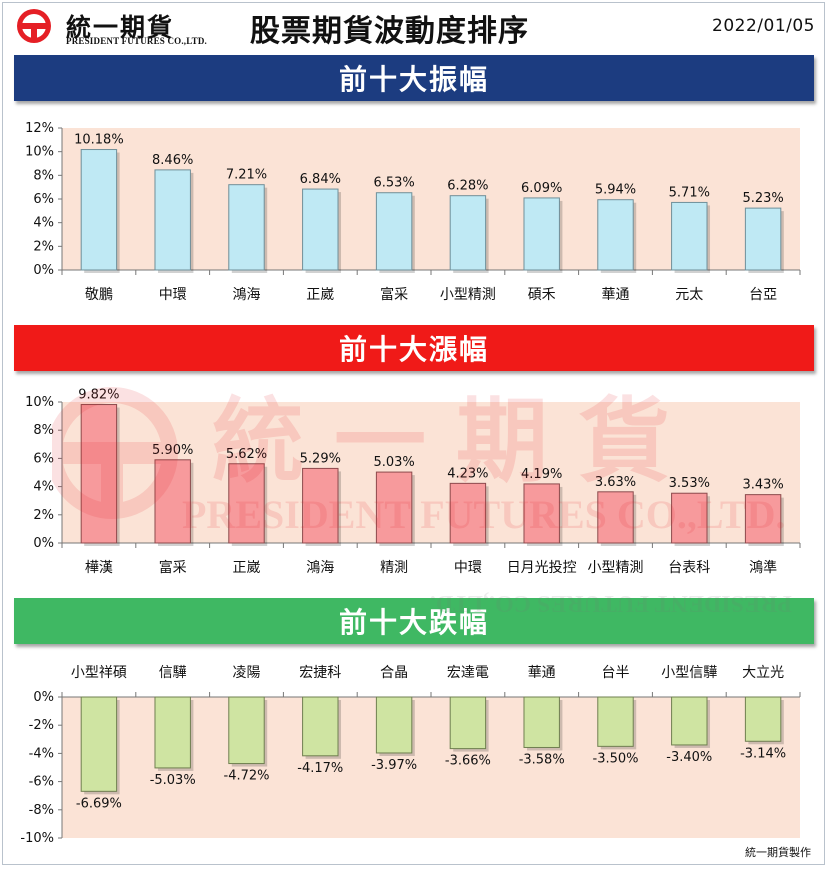 Image resolution: width=829 pixels, height=869 pixels. What do you see at coordinates (39, 402) in the screenshot?
I see `y-tick-label: 10%` at bounding box center [39, 402].